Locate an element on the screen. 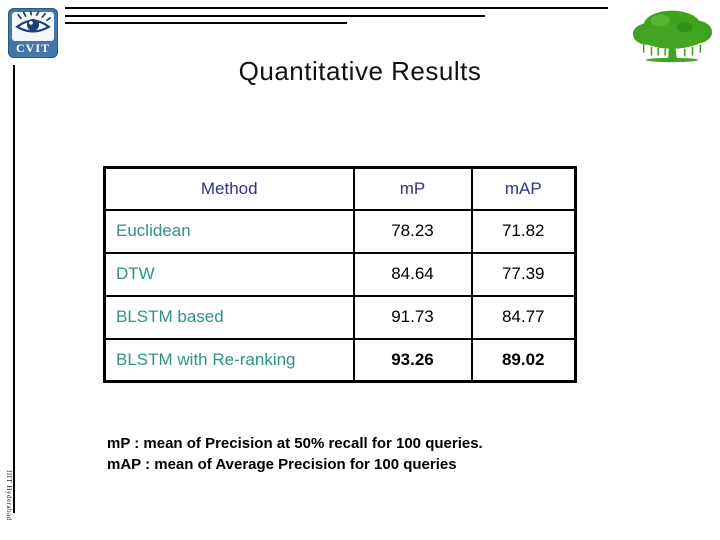 The height and width of the screenshot is (540, 720). method-cell: Euclidean is located at coordinates (229, 231).